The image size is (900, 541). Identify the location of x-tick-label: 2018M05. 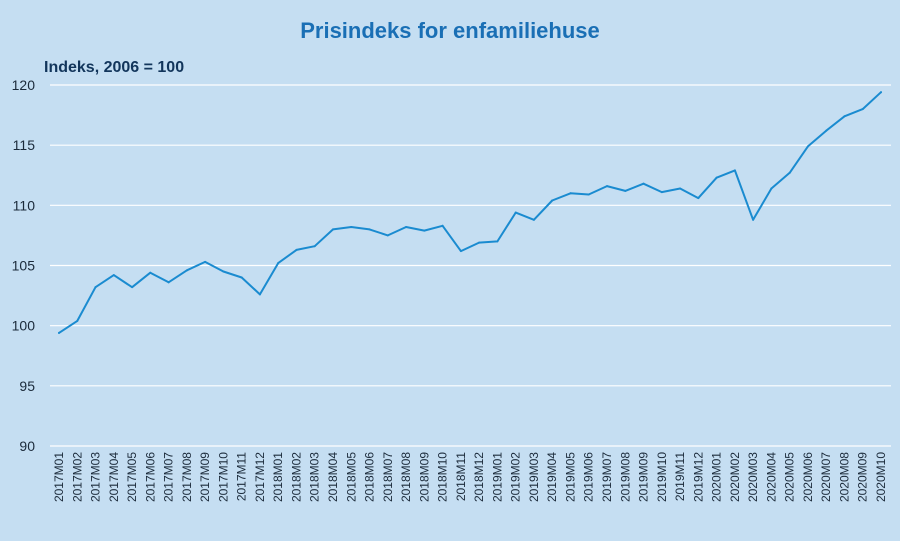
(351, 477).